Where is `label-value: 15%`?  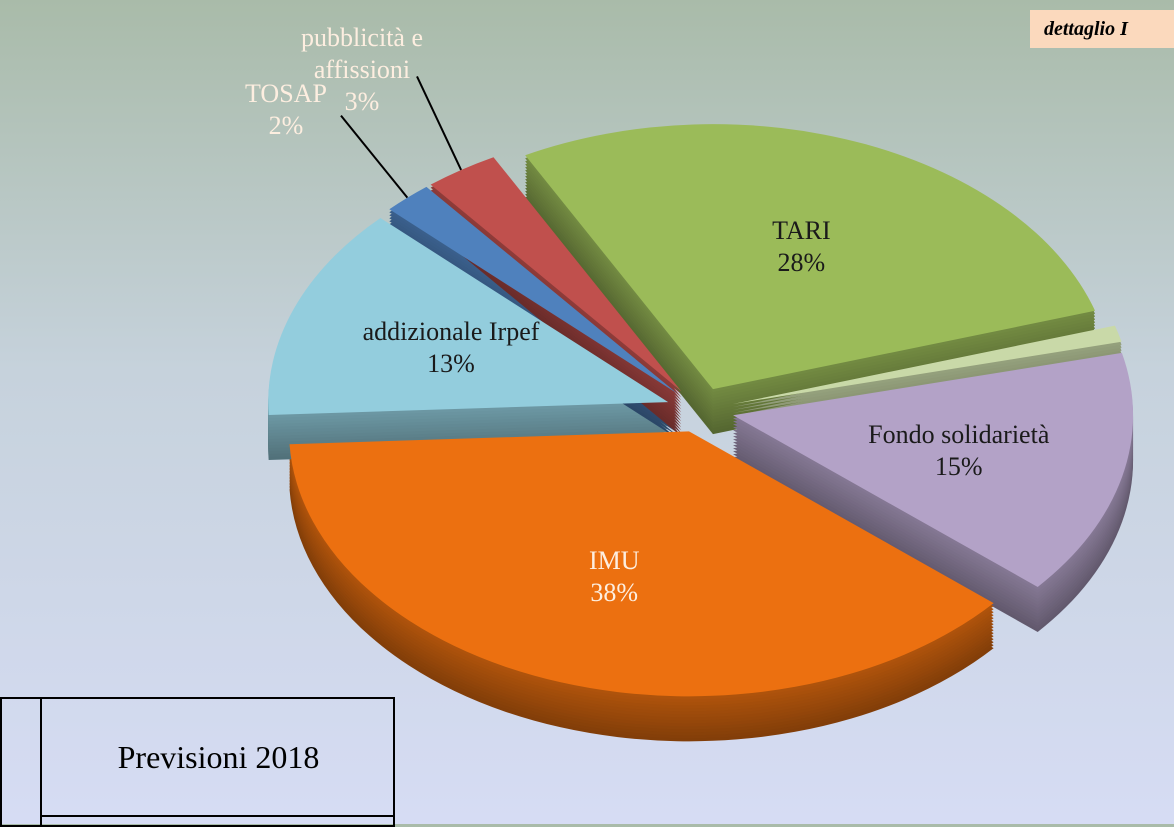
label-value: 15% is located at coordinates (958, 466).